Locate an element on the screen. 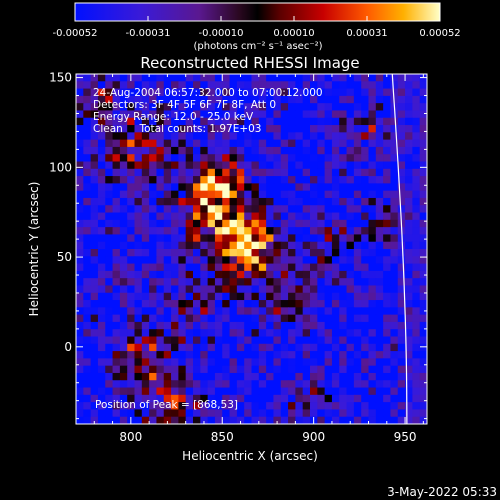 The height and width of the screenshot is (500, 500). annotation-energy-range: Energy Range: 12.0 - 25.0 keV is located at coordinates (173, 117).